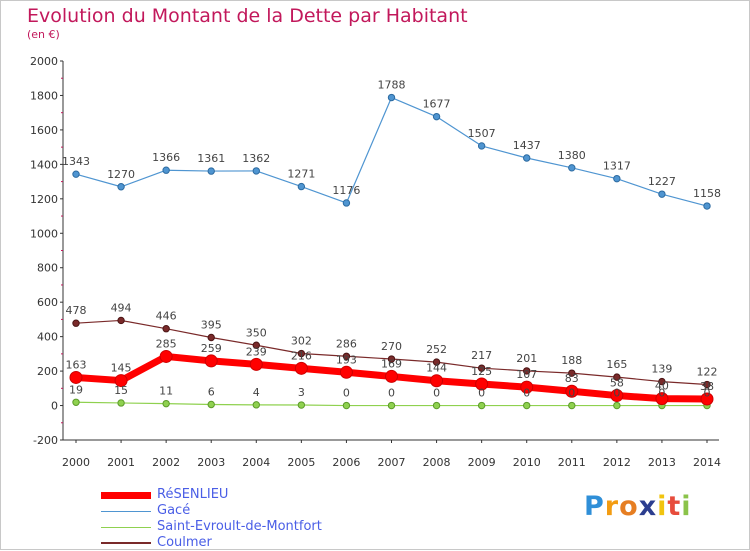 This screenshot has width=750, height=551. What do you see at coordinates (121, 462) in the screenshot?
I see `x-tick-label: 2001` at bounding box center [121, 462].